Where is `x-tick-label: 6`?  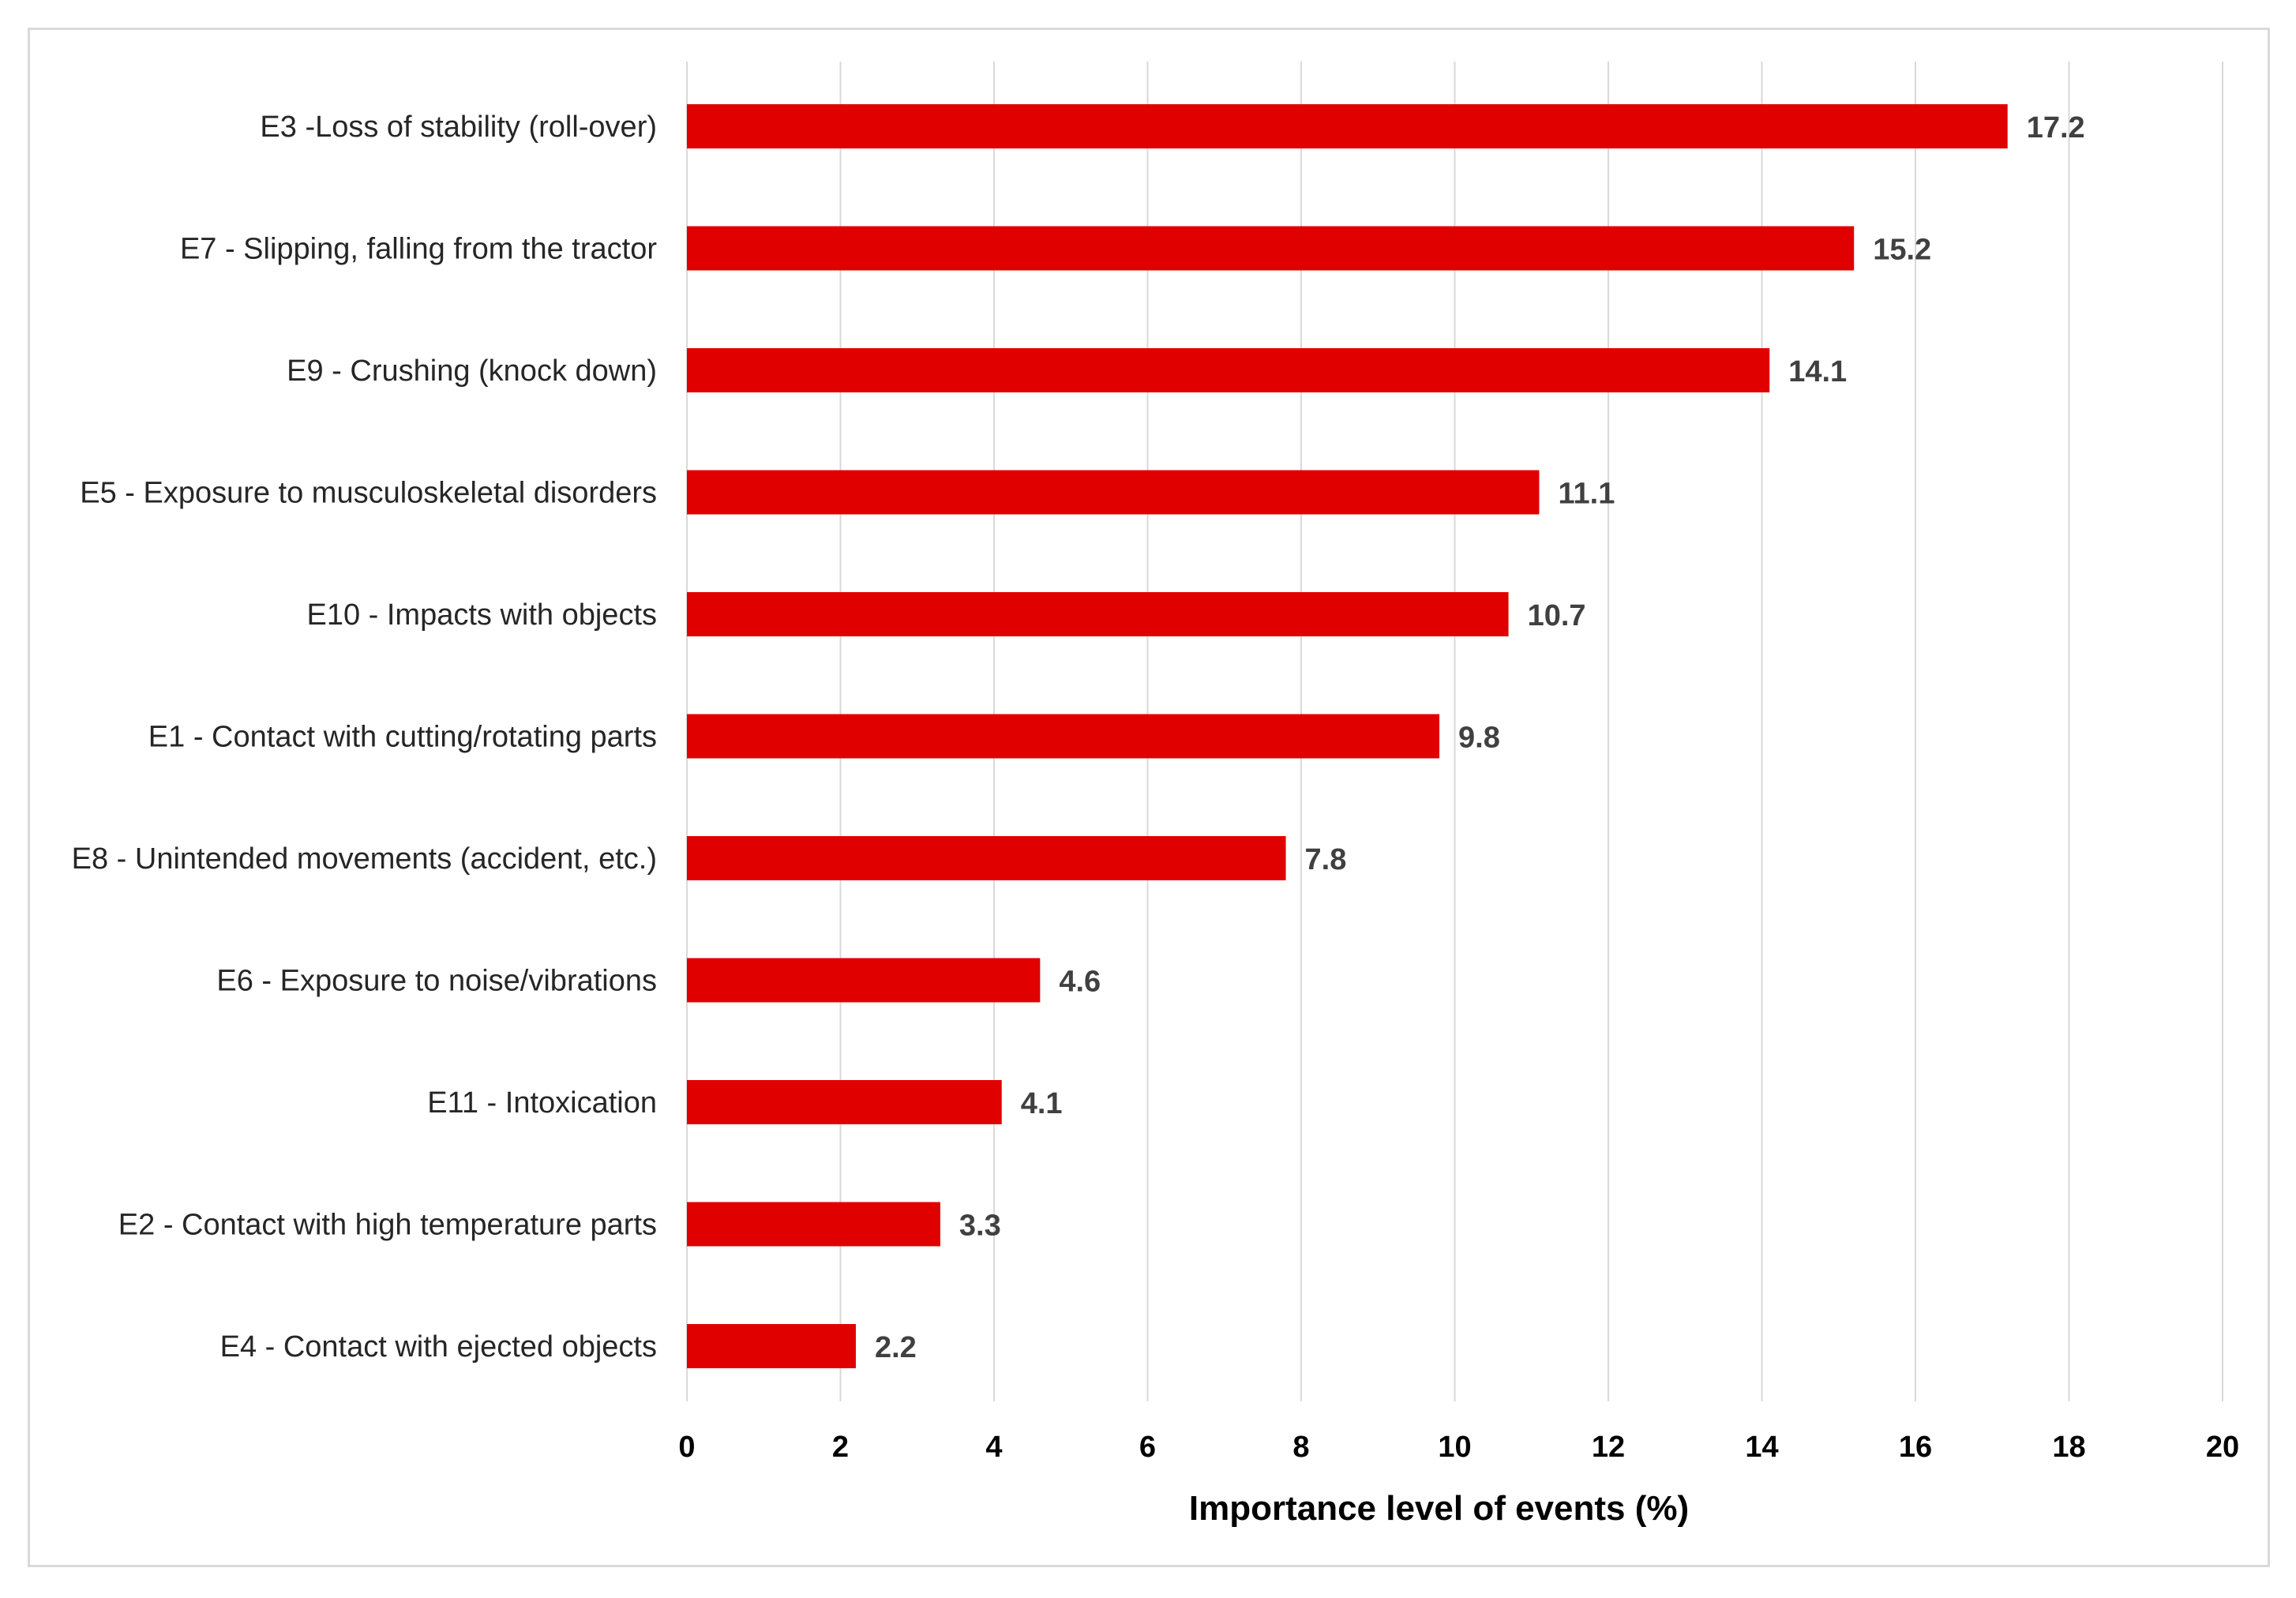
x-tick-label: 6 is located at coordinates (1147, 1447).